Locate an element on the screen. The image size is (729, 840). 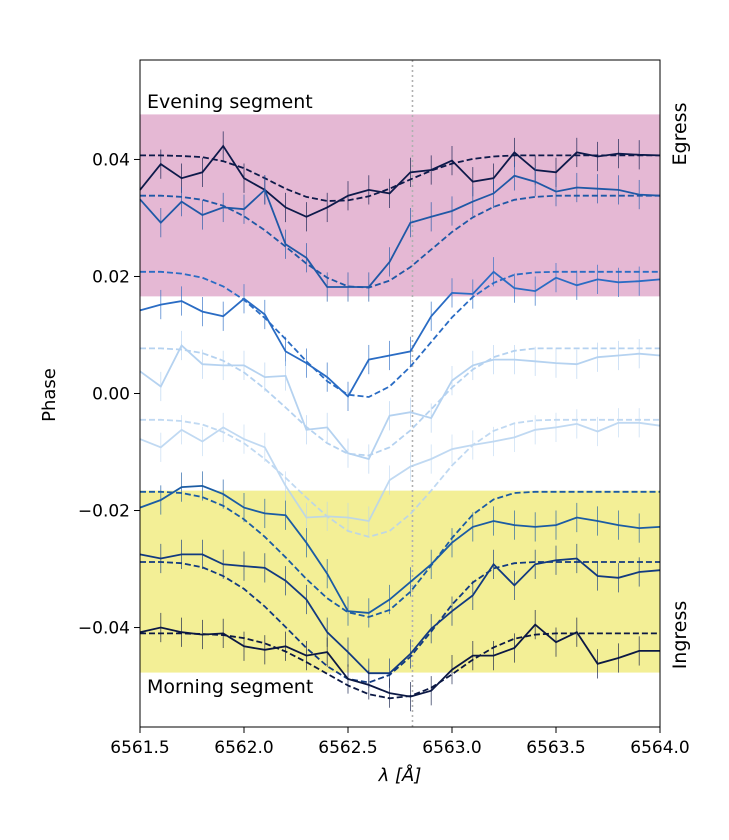
evening-segment-label: Evening segment is located at coordinates (230, 102).